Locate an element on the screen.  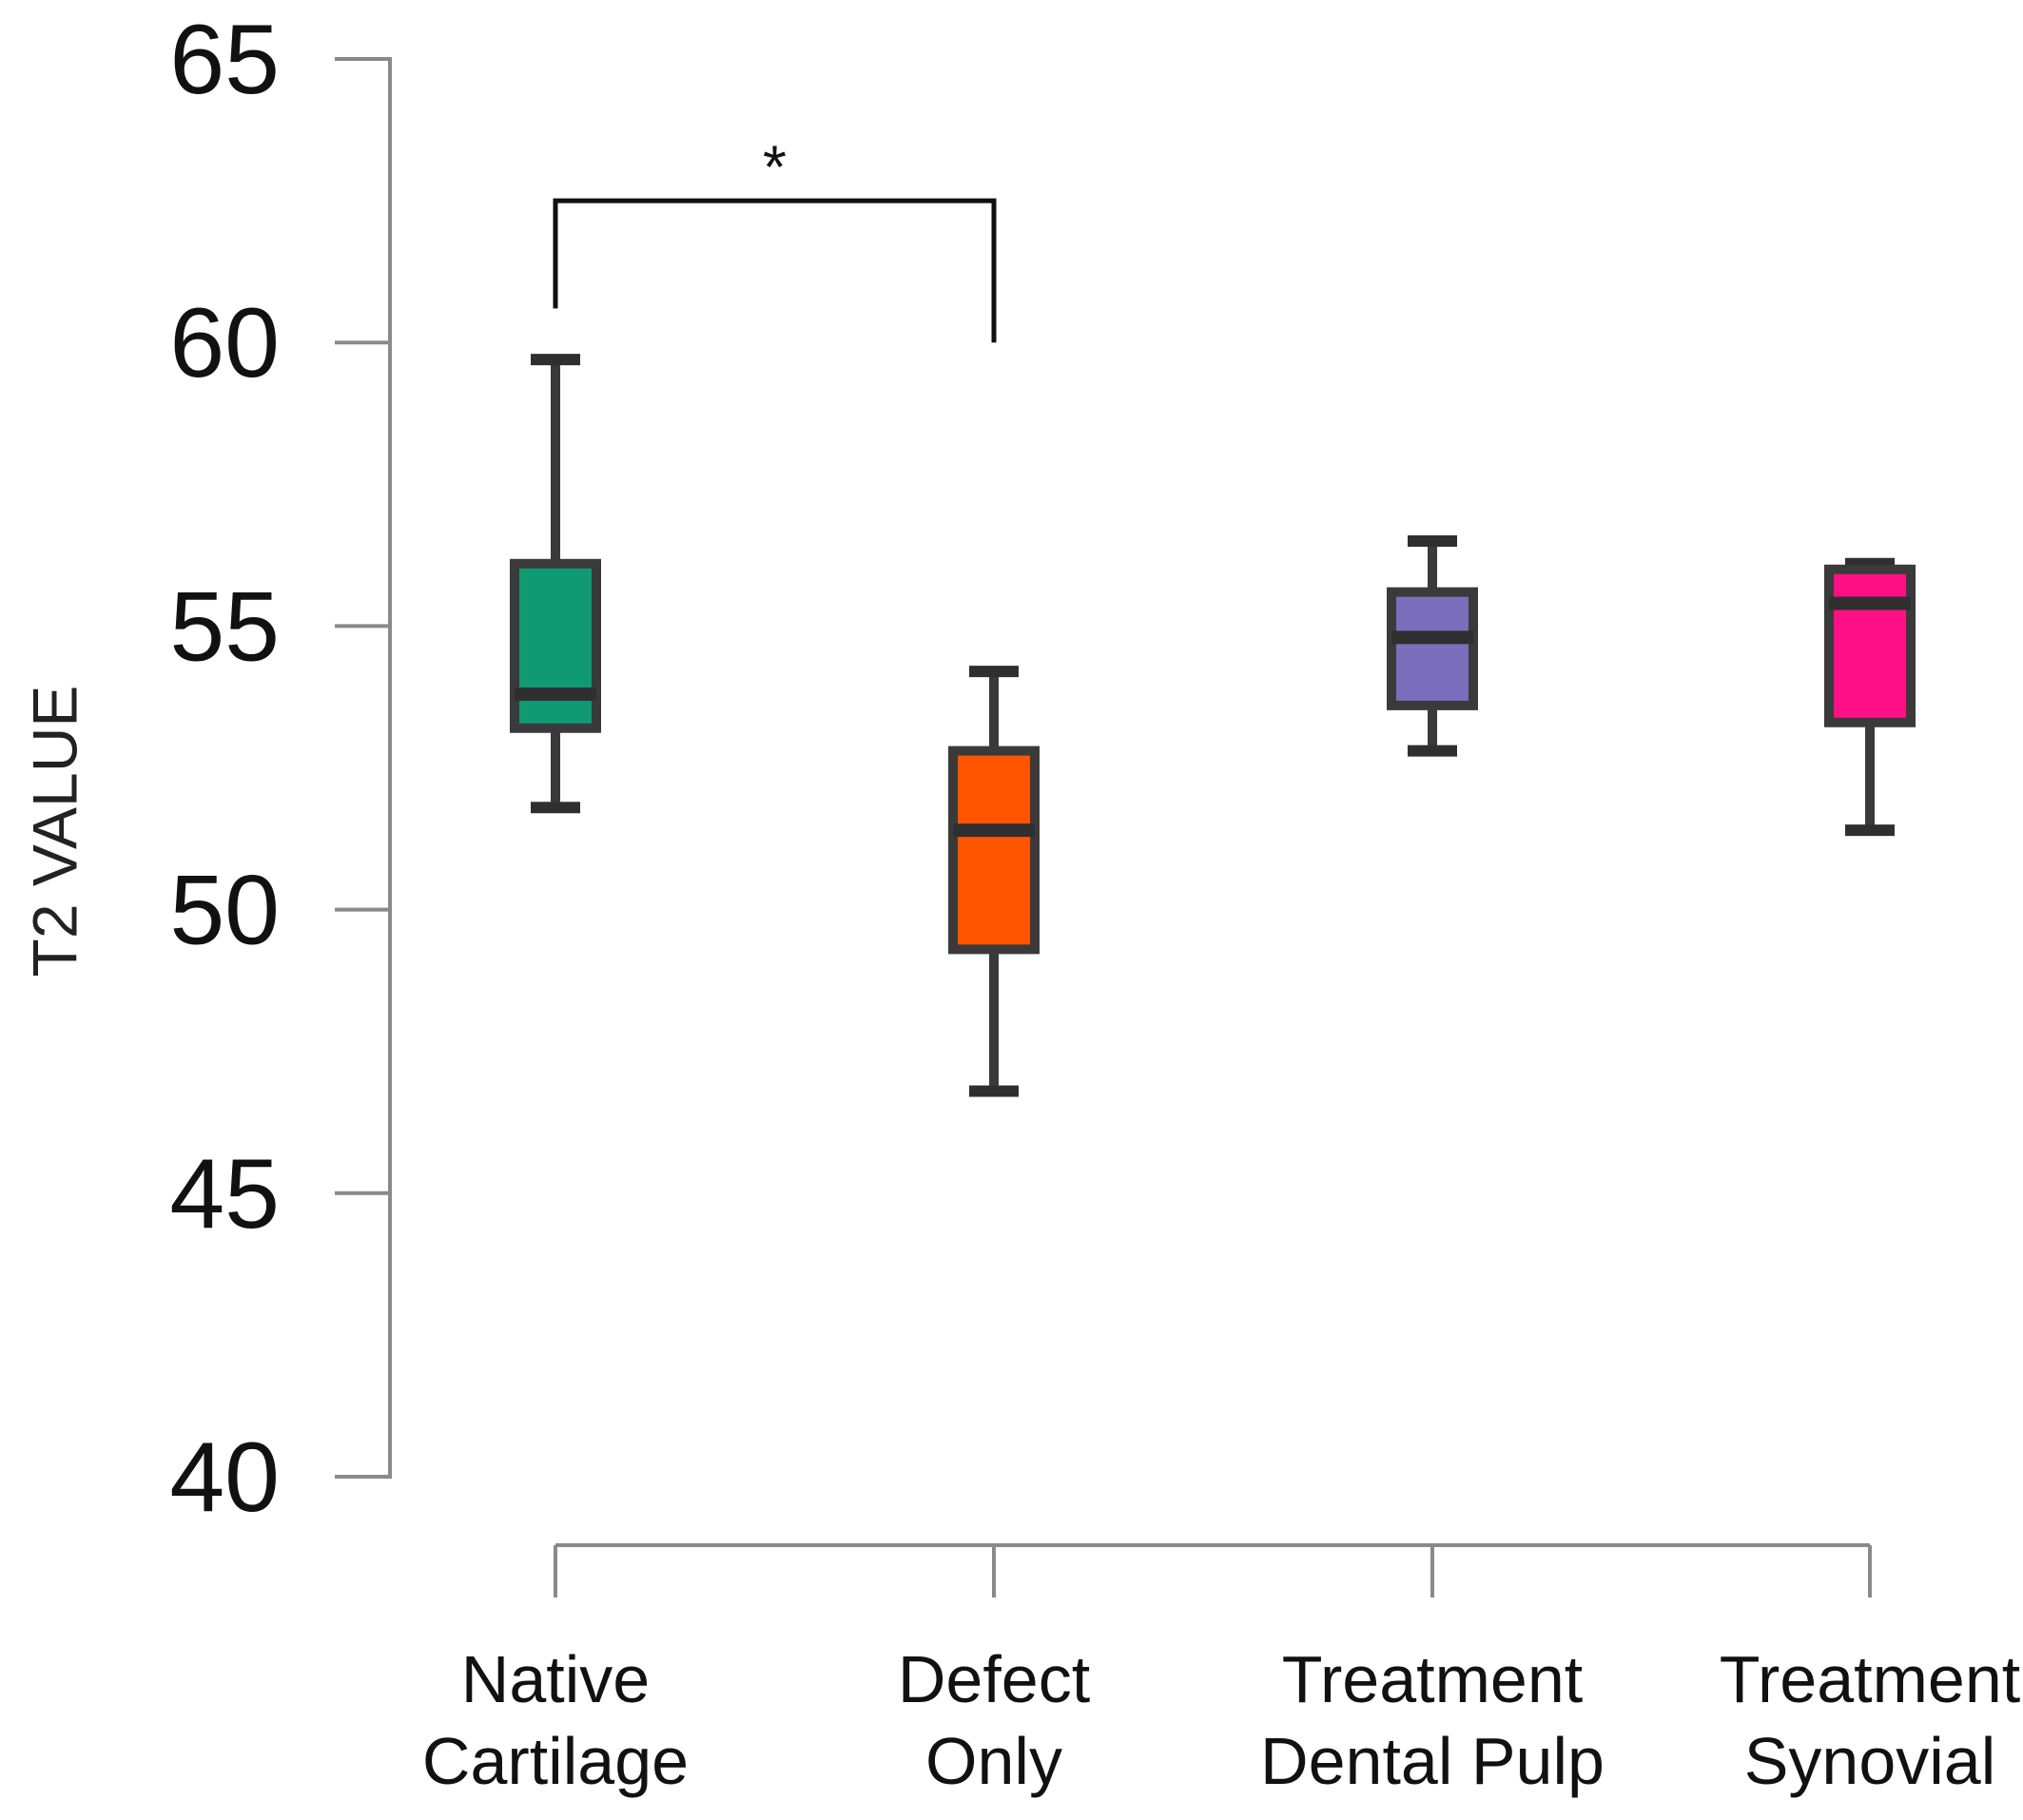
category-label-3-line-1: Synovial is located at coordinates (1870, 1761).